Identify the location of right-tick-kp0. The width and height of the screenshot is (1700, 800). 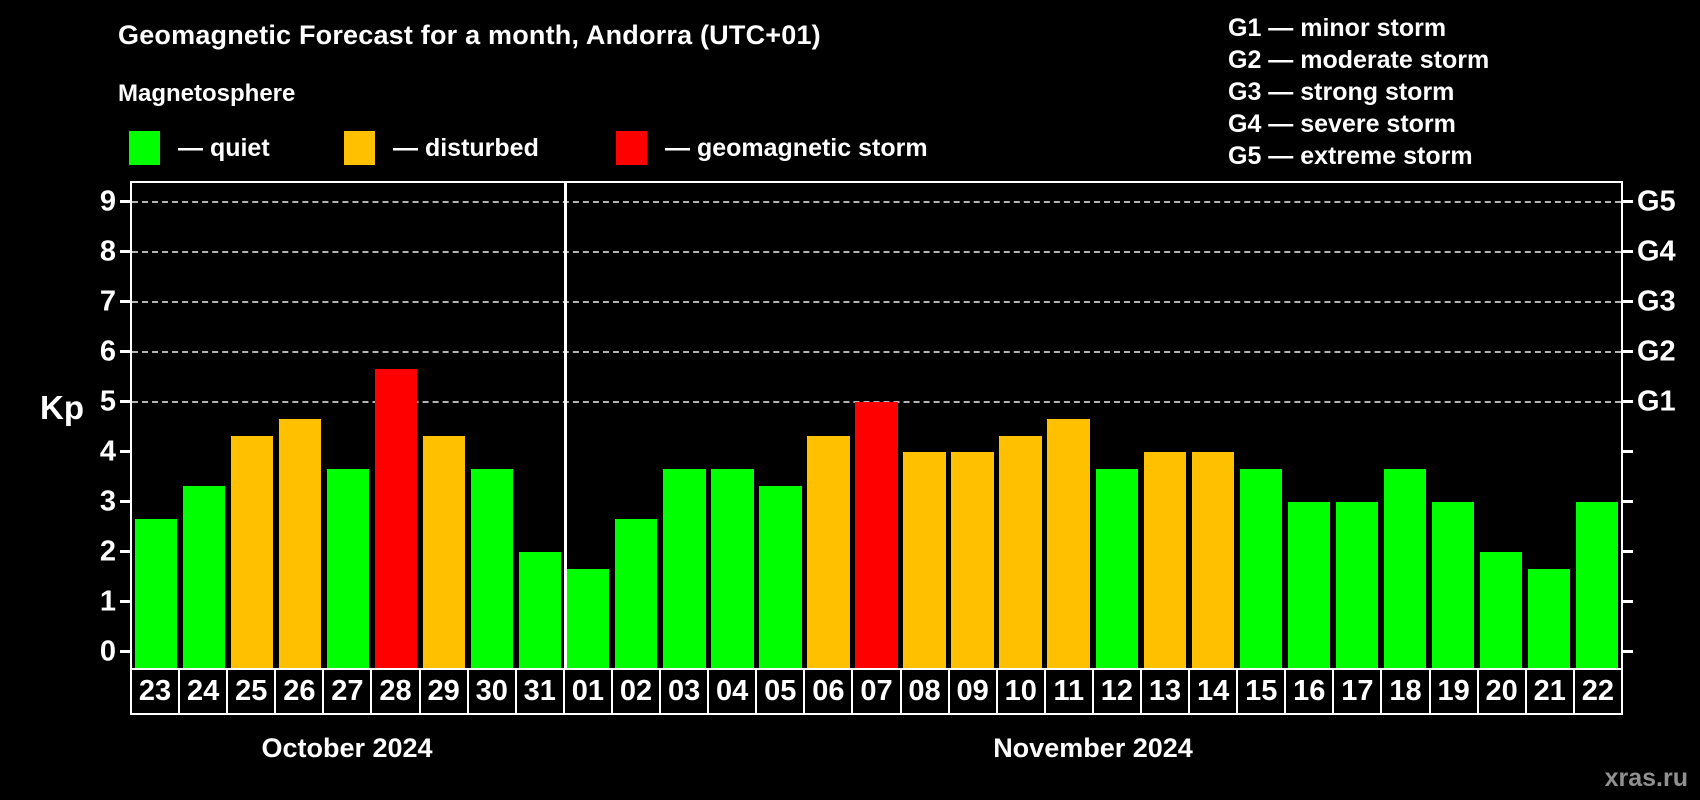
(1628, 651).